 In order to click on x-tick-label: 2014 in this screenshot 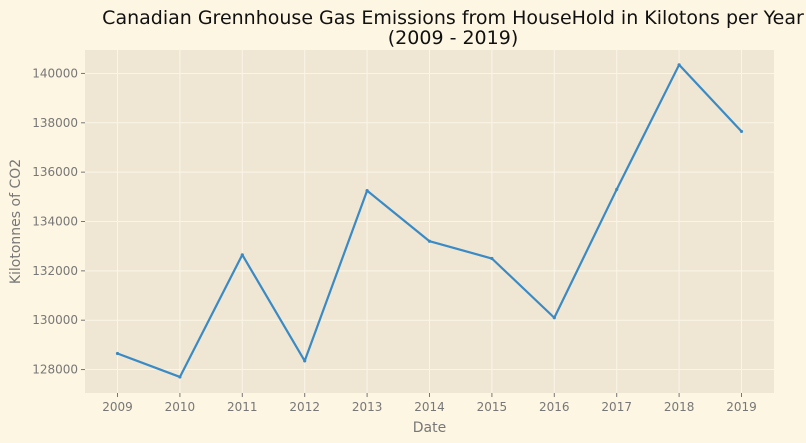, I will do `click(429, 407)`.